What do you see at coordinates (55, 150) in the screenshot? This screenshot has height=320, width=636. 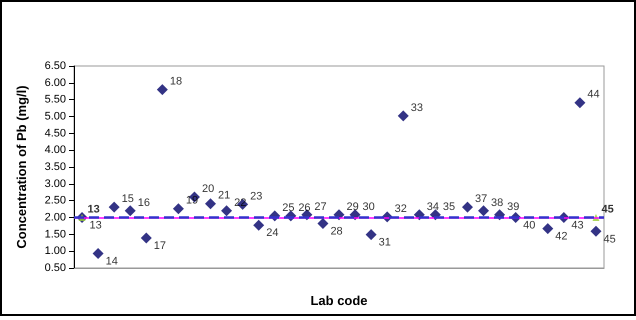 I see `y-tick-label: 4.00` at bounding box center [55, 150].